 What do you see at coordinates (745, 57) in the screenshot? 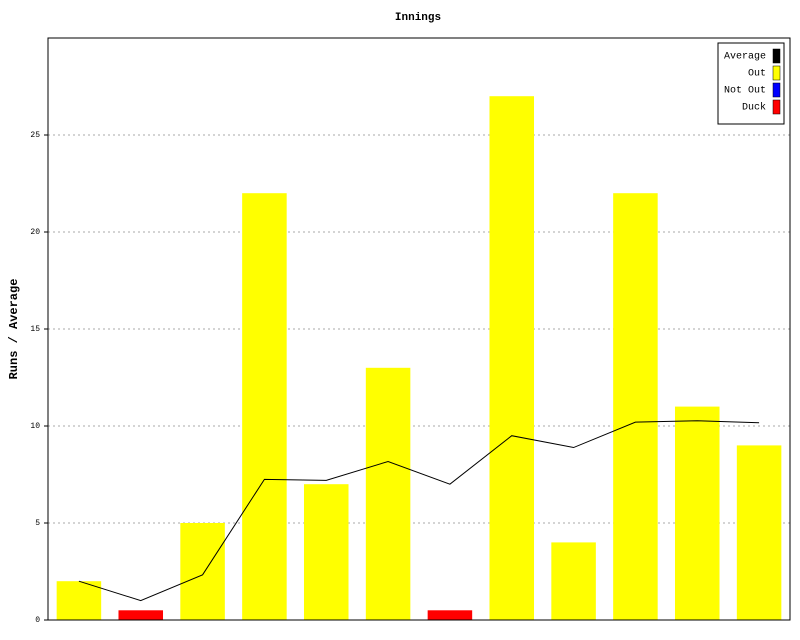
I see `legend-label: Average` at bounding box center [745, 57].